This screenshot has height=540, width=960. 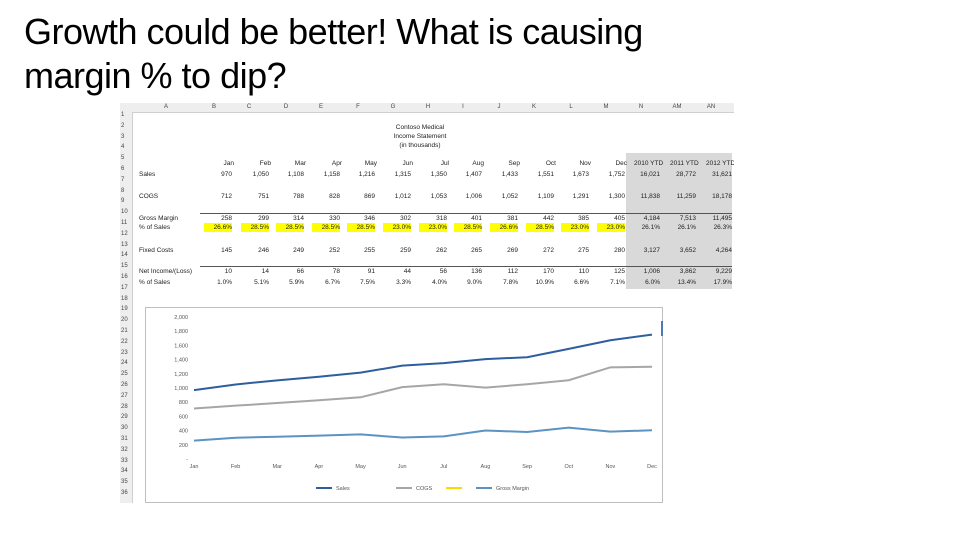 I want to click on value-cell: 4,264, so click(x=723, y=250).